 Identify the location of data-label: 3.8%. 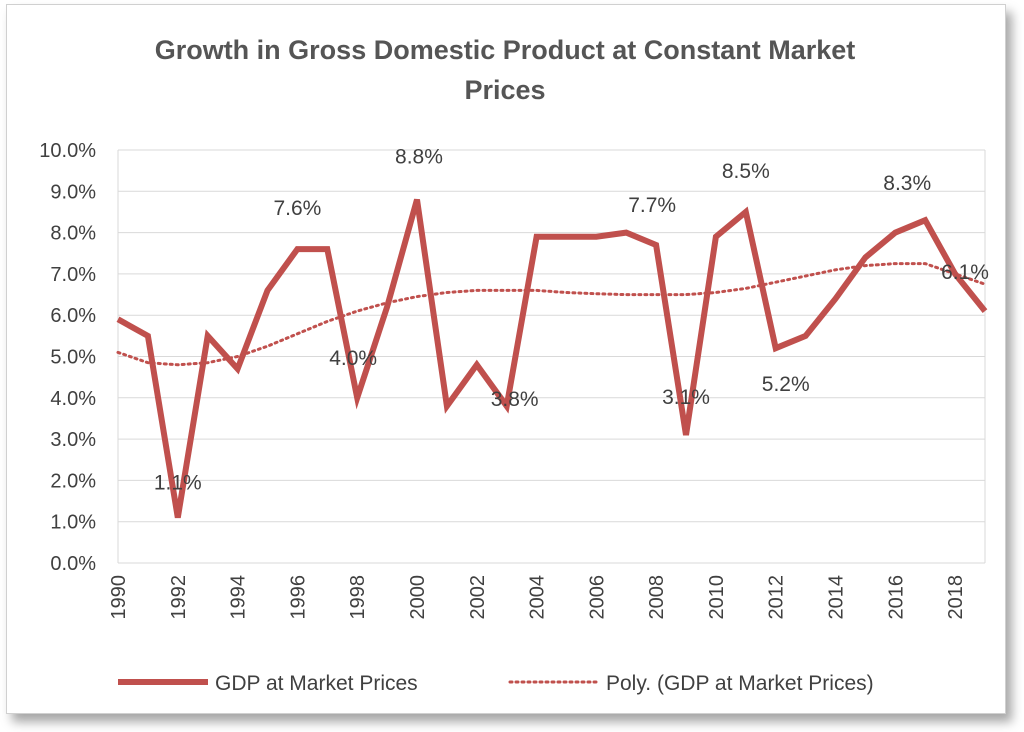
(515, 399).